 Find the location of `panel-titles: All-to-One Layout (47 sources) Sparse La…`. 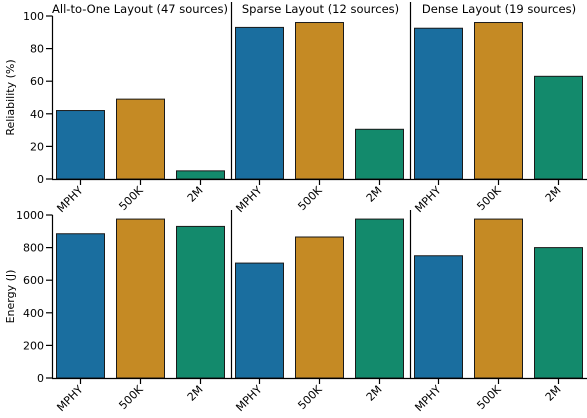

panel-titles: All-to-One Layout (47 sources) Sparse La… is located at coordinates (314, 9).